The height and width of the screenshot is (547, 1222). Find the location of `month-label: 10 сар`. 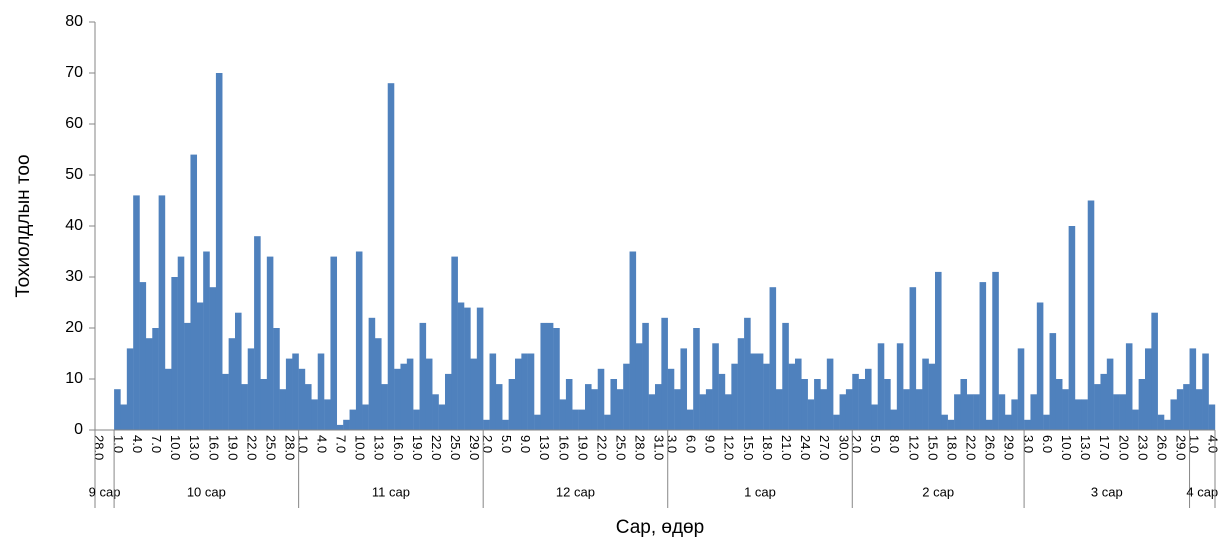

month-label: 10 сар is located at coordinates (206, 491).